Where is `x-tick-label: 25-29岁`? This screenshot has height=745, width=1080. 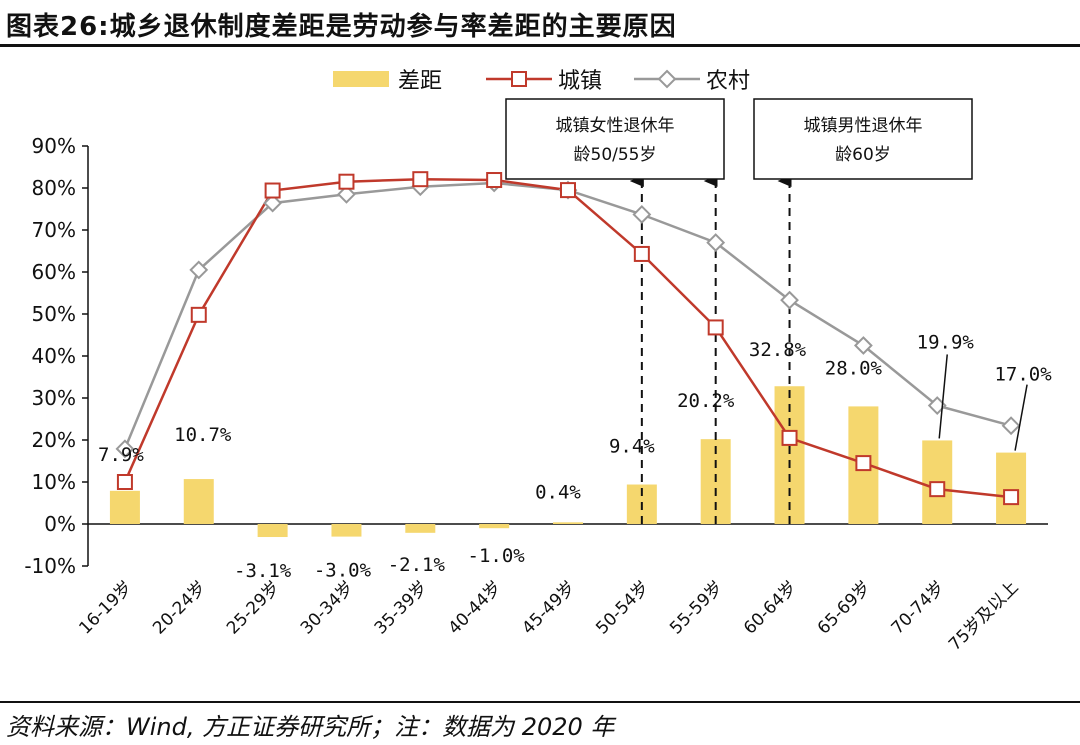 x-tick-label: 25-29岁 is located at coordinates (253, 607).